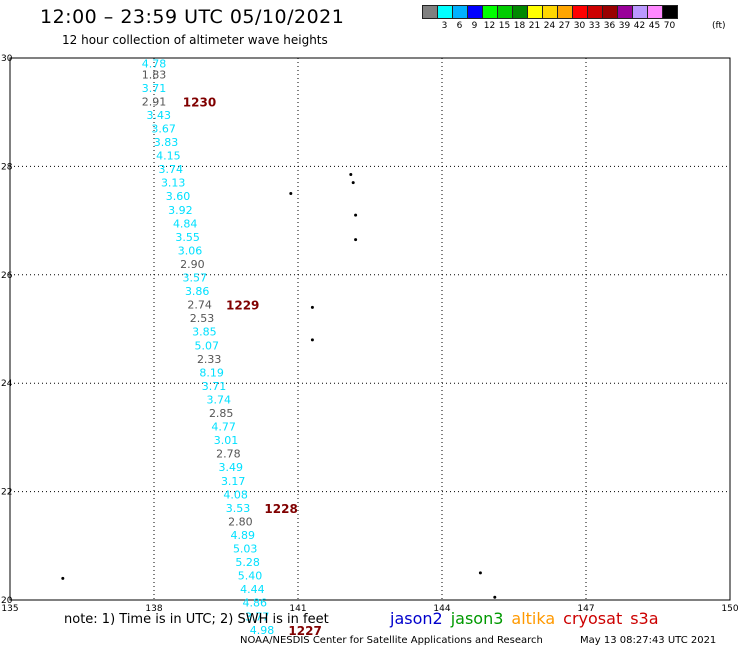 The image size is (740, 650). I want to click on legend-swatches, so click(550, 12).